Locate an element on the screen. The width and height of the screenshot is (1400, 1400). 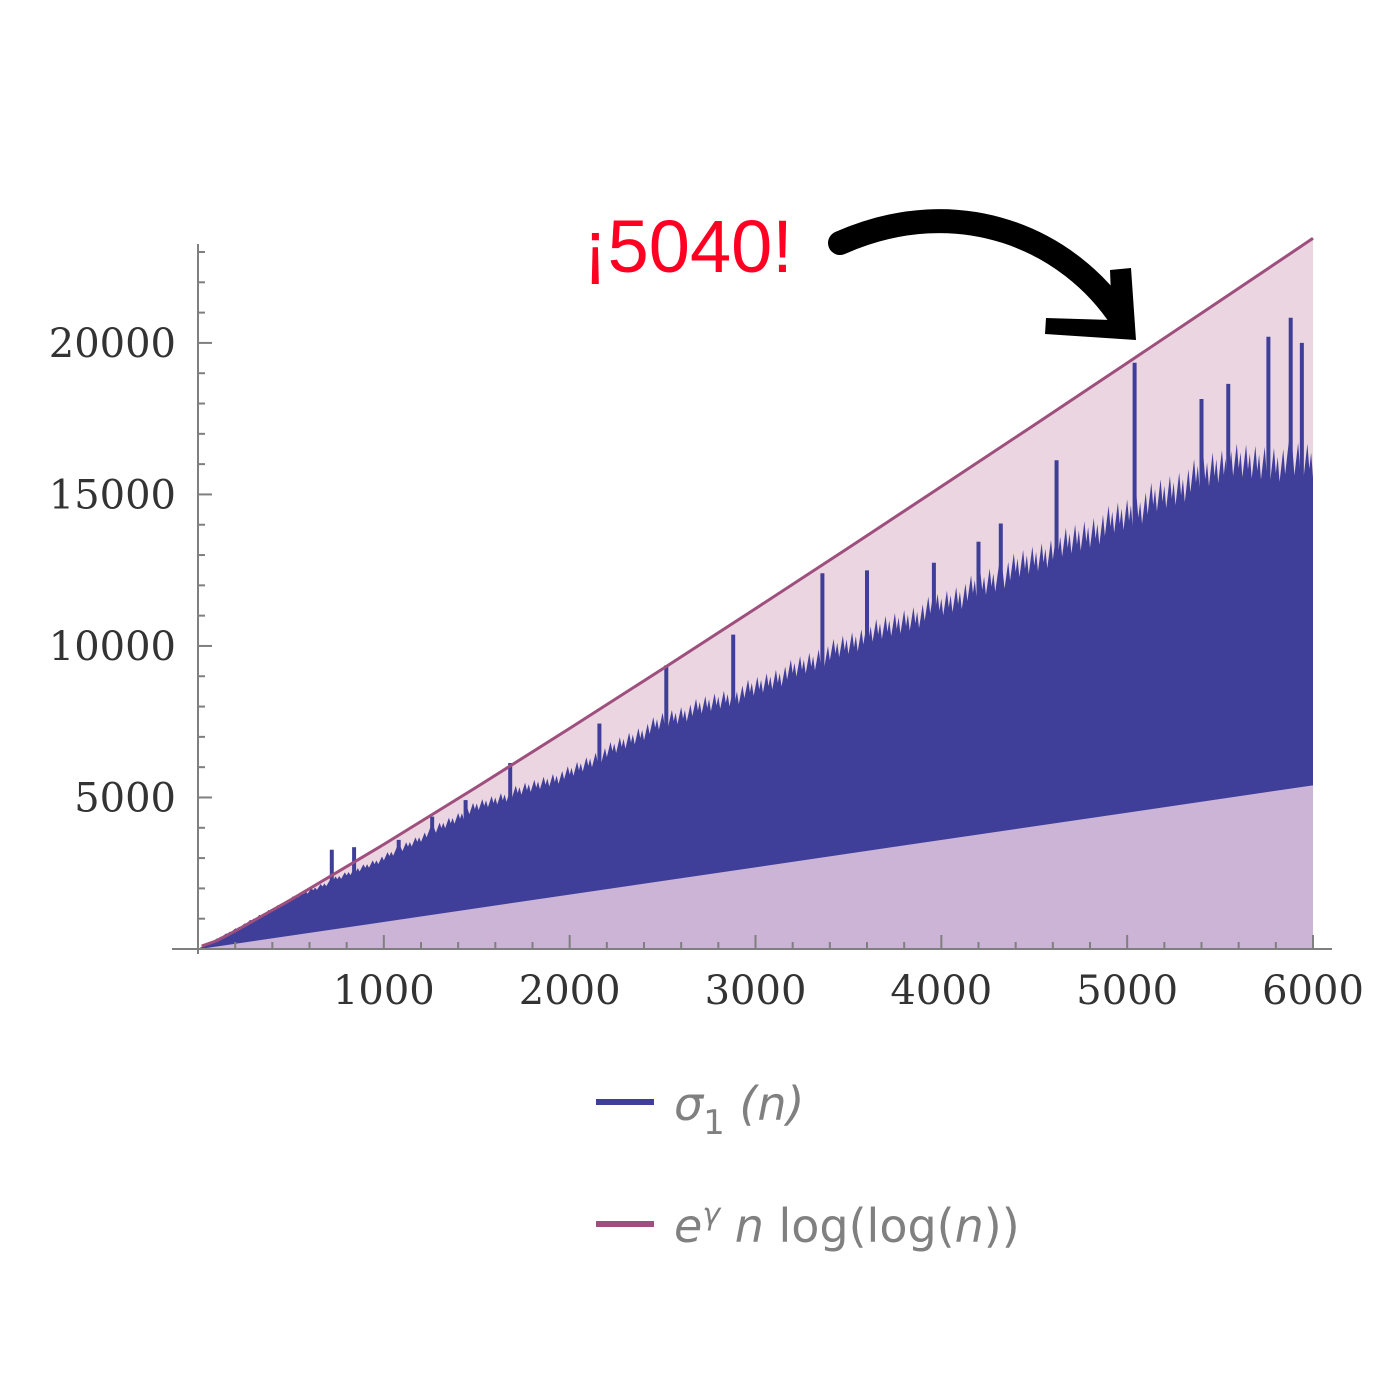
x-tick-label: 4000 is located at coordinates (941, 991).